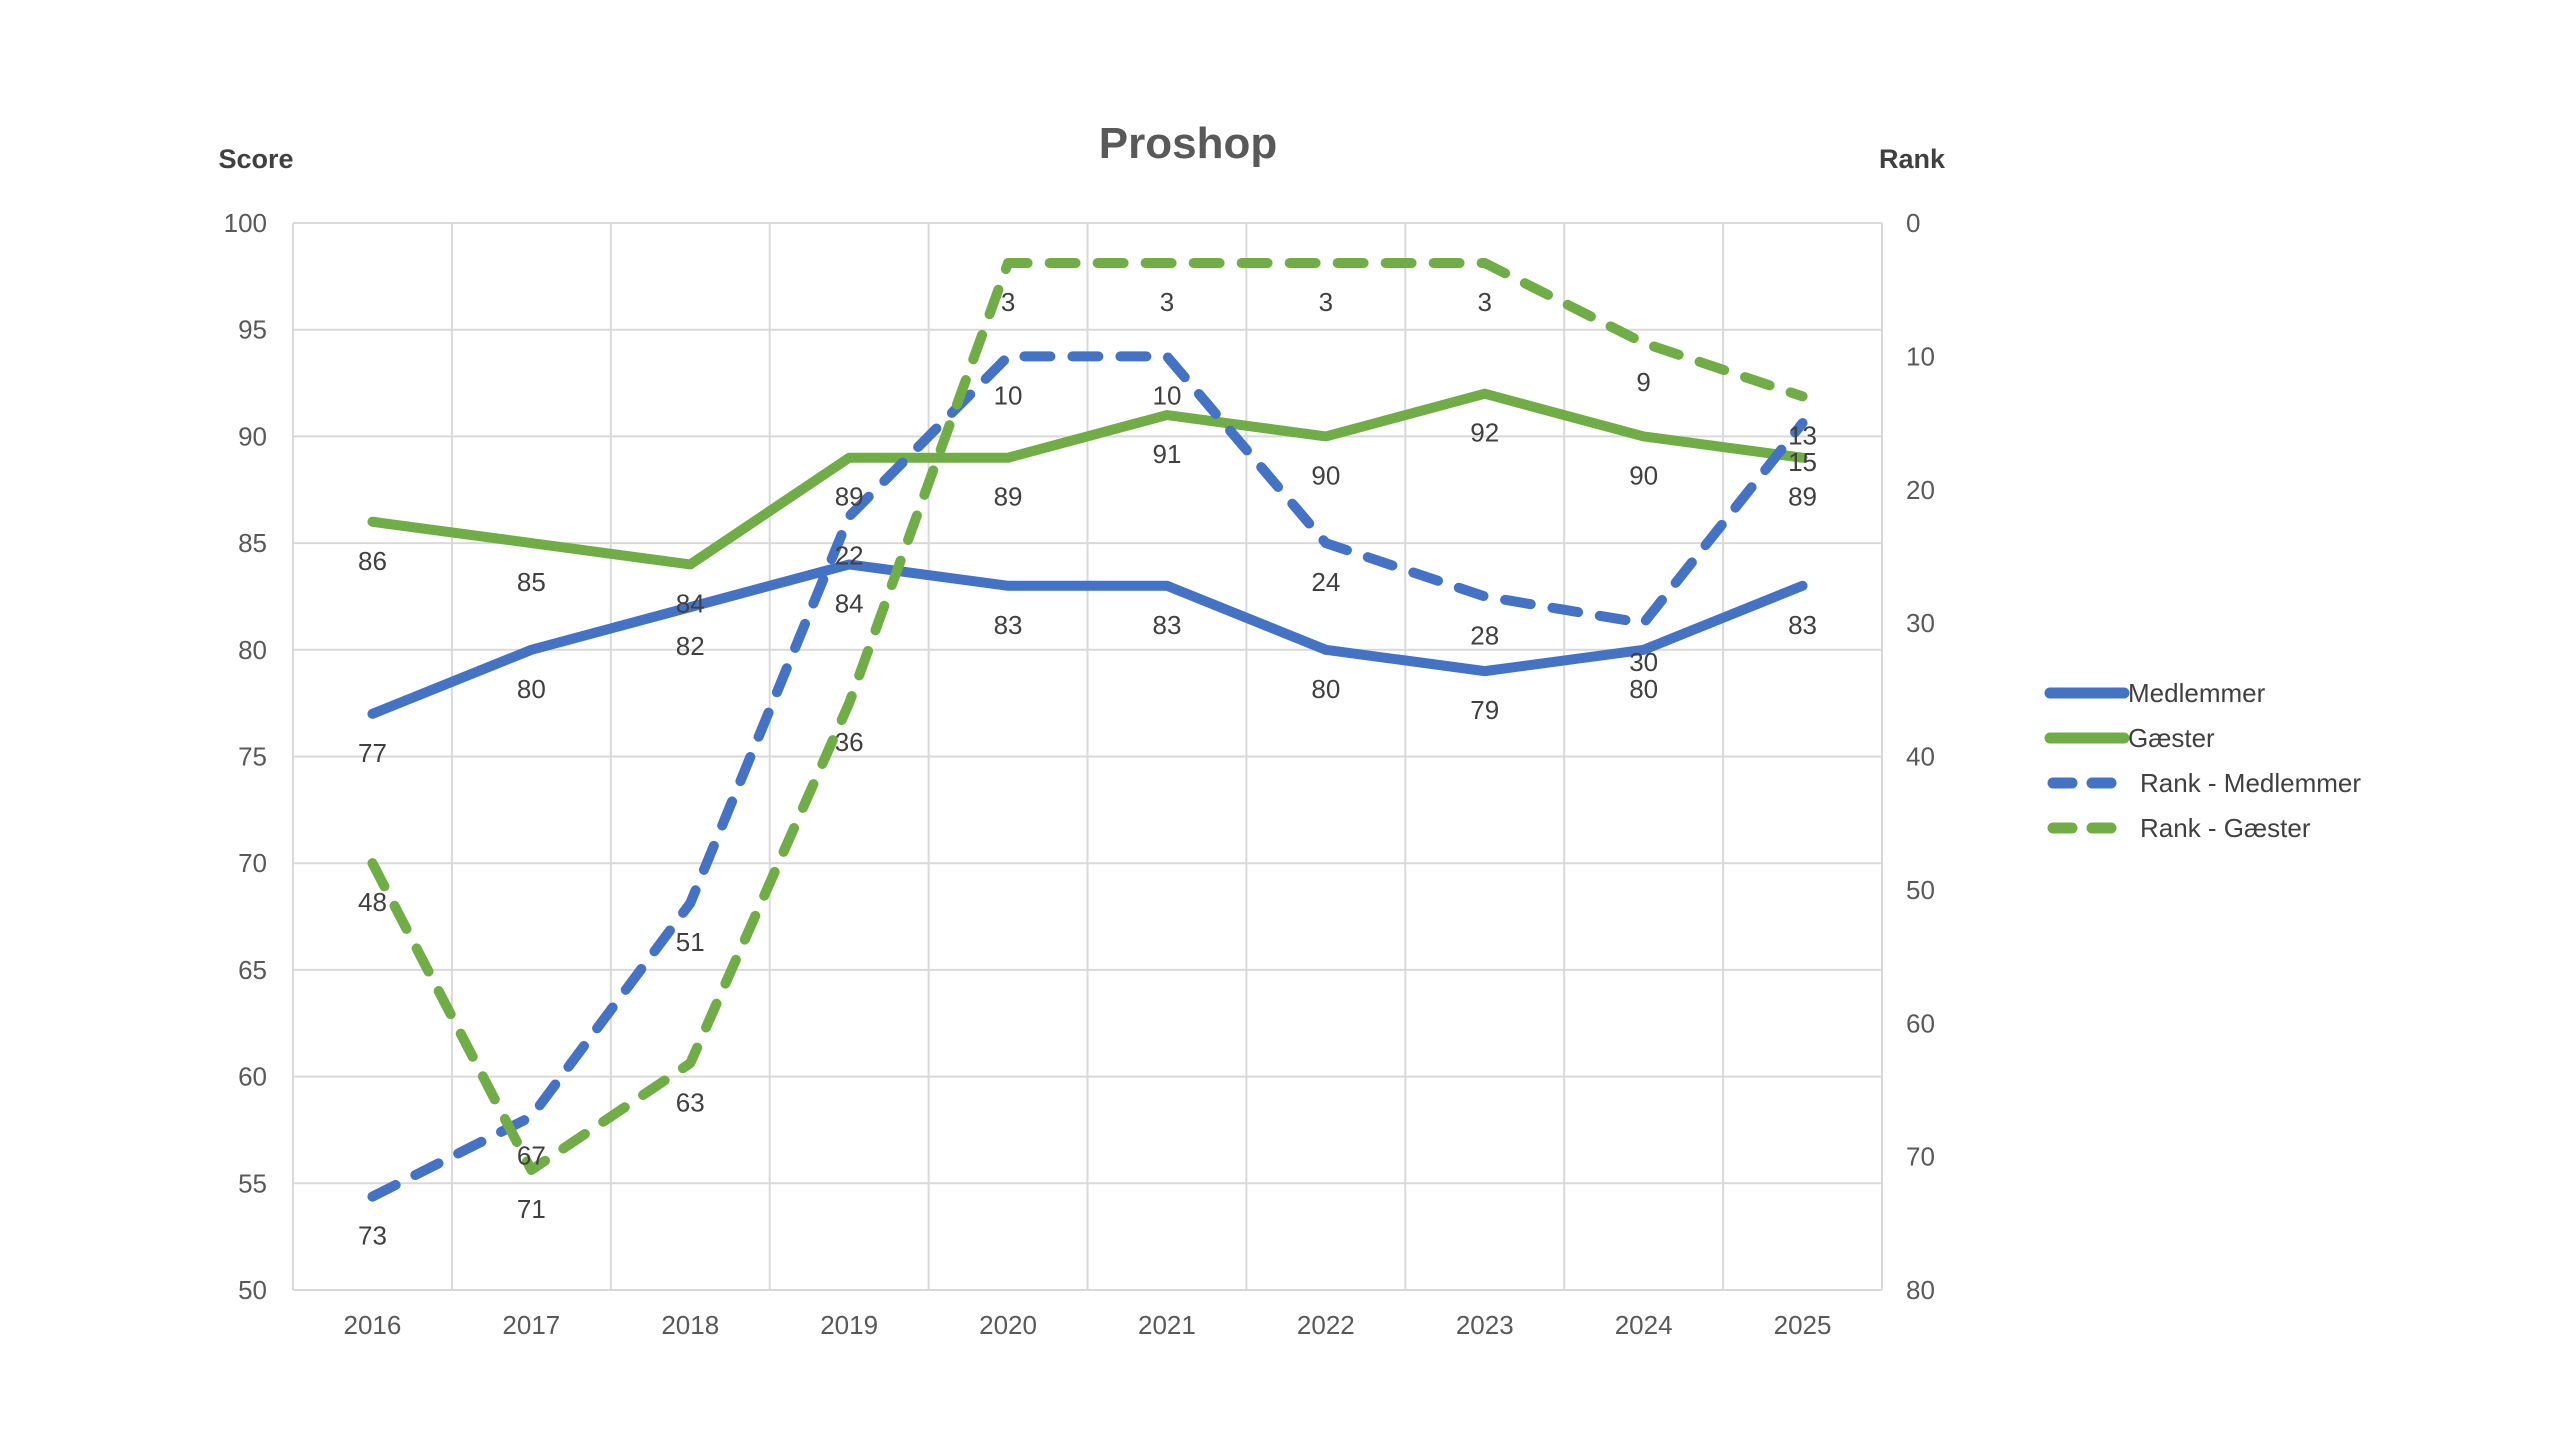  I want to click on x-axis-tick-label: 2018, so click(690, 1325).